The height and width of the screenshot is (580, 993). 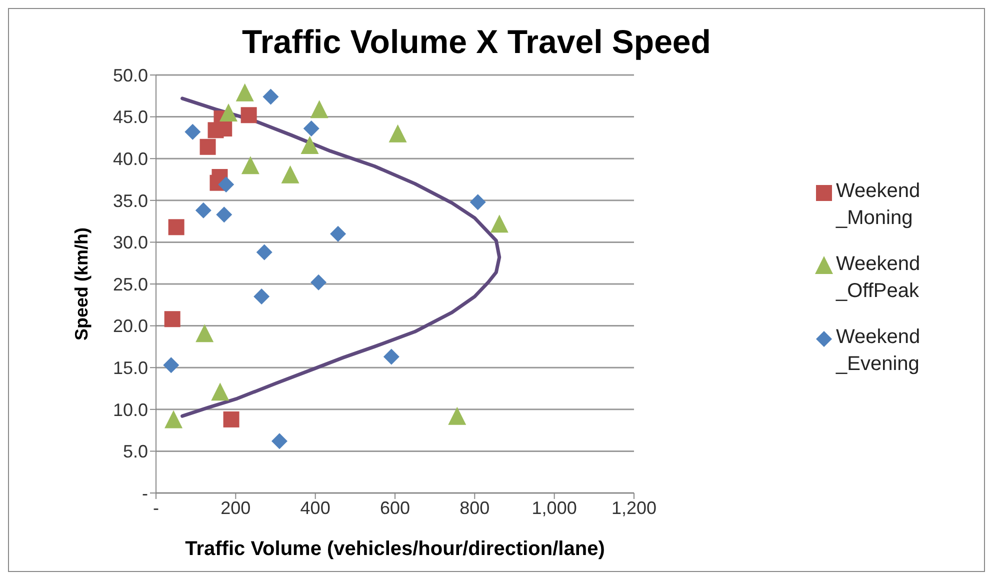 What do you see at coordinates (130, 284) in the screenshot?
I see `y-tick-label: 25.0` at bounding box center [130, 284].